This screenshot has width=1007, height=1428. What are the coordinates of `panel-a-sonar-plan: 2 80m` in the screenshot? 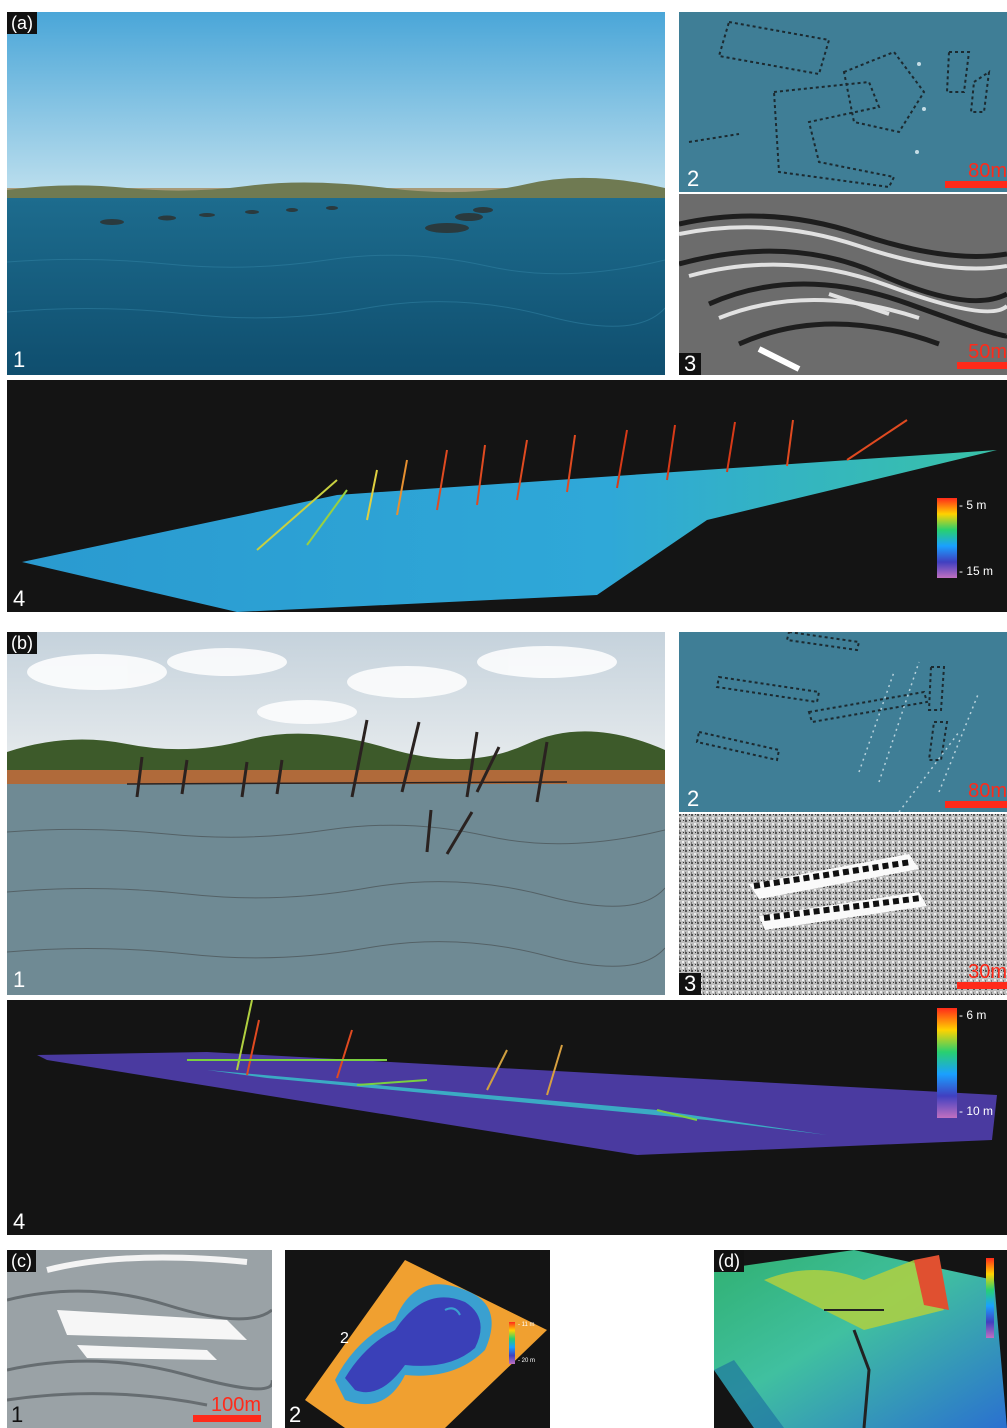 It's located at (843, 102).